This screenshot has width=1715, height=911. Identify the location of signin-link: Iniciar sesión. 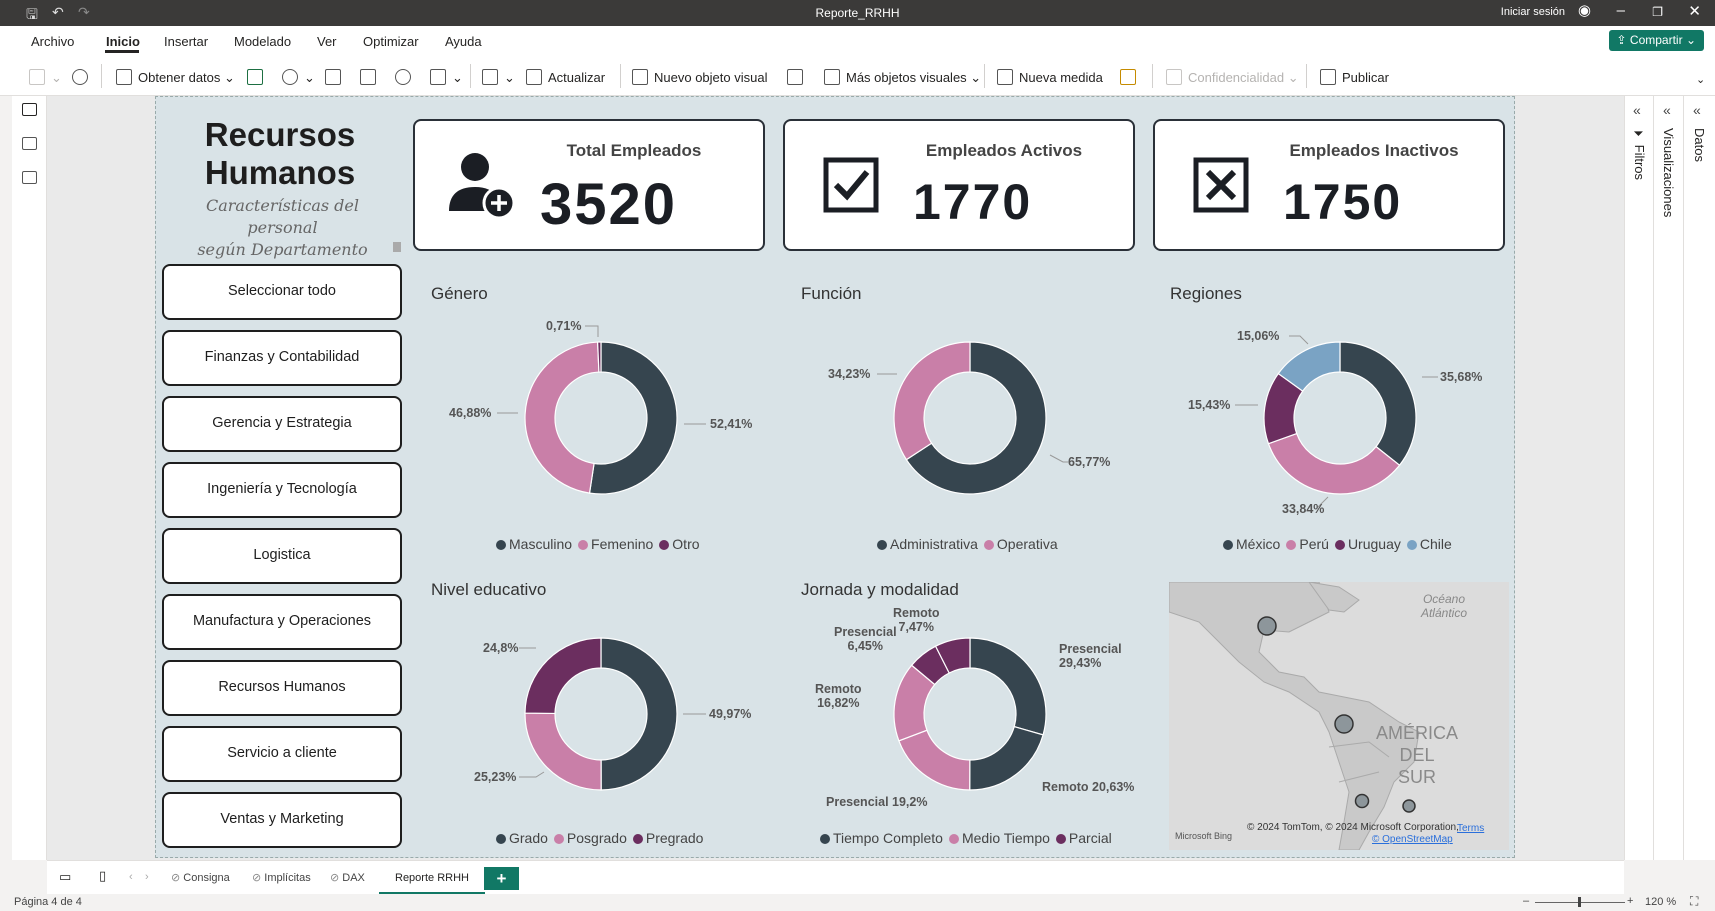
(1532, 12).